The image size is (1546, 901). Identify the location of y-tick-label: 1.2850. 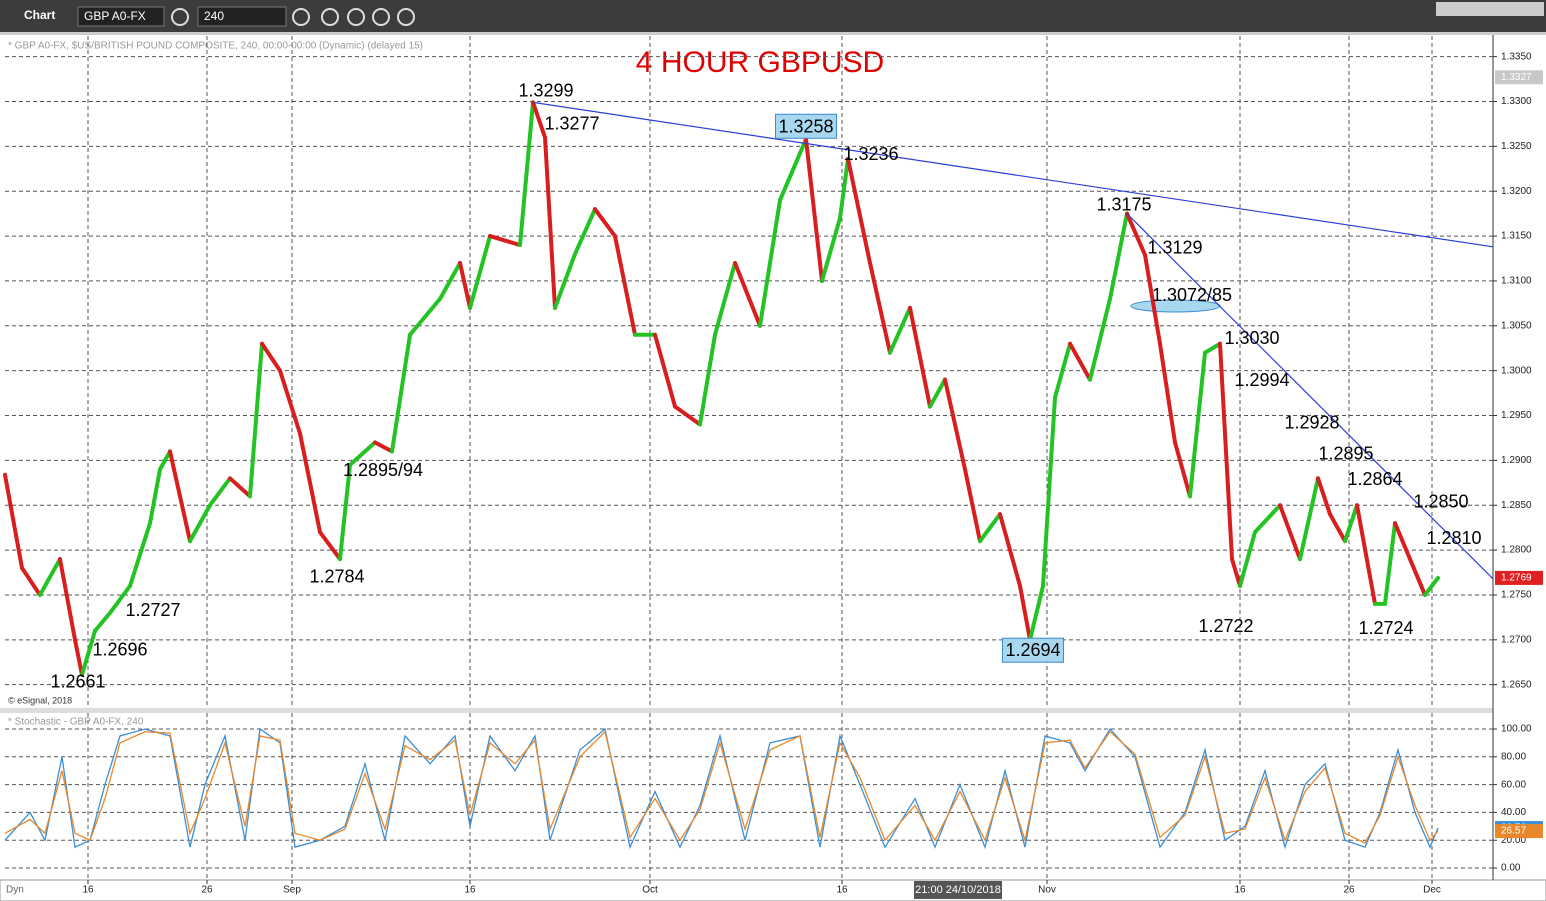
(1516, 505).